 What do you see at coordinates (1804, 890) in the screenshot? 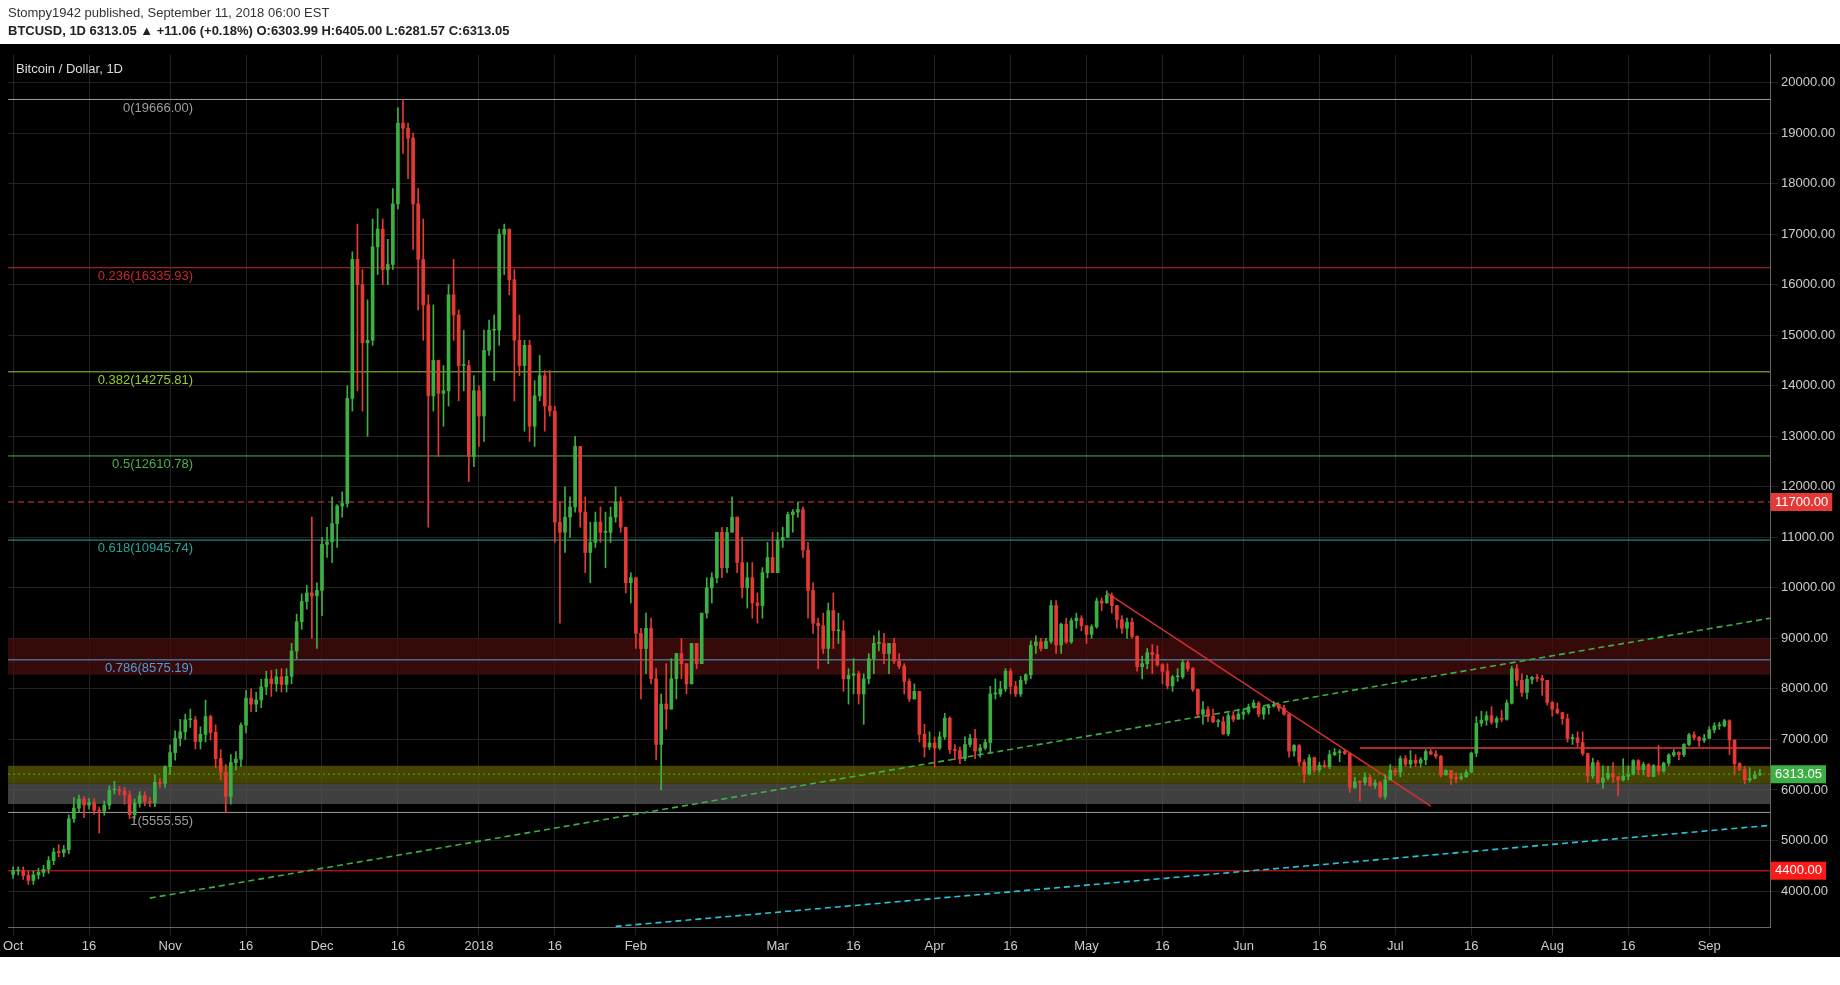
I see `y-tick-label: 4000.00` at bounding box center [1804, 890].